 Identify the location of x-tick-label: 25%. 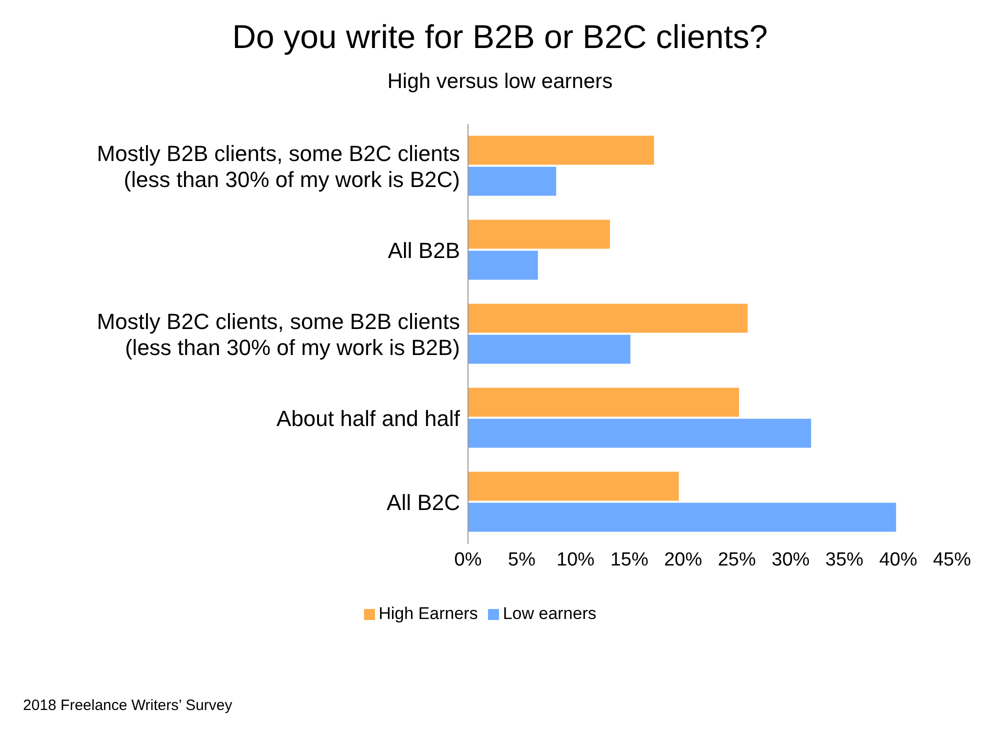
(737, 559).